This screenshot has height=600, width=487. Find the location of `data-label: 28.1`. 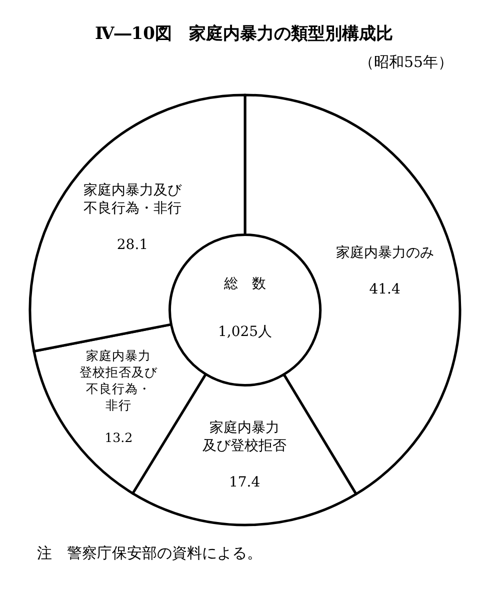

data-label: 28.1 is located at coordinates (132, 245).